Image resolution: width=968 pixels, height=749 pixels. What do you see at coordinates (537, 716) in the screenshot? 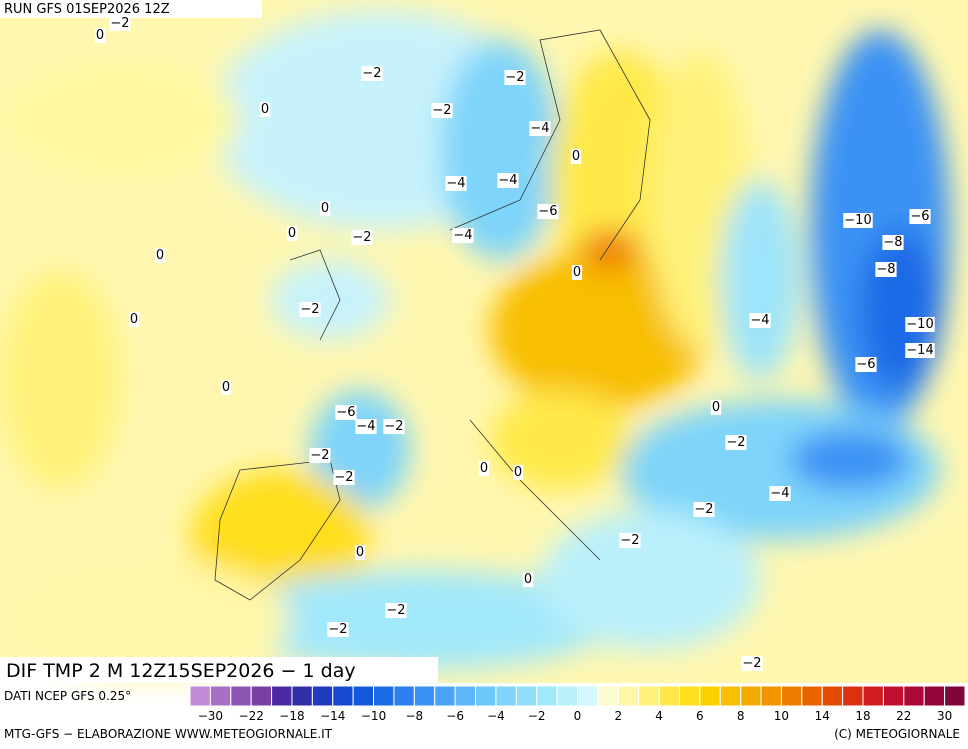
I see `scale-tick-label: −2` at bounding box center [537, 716].